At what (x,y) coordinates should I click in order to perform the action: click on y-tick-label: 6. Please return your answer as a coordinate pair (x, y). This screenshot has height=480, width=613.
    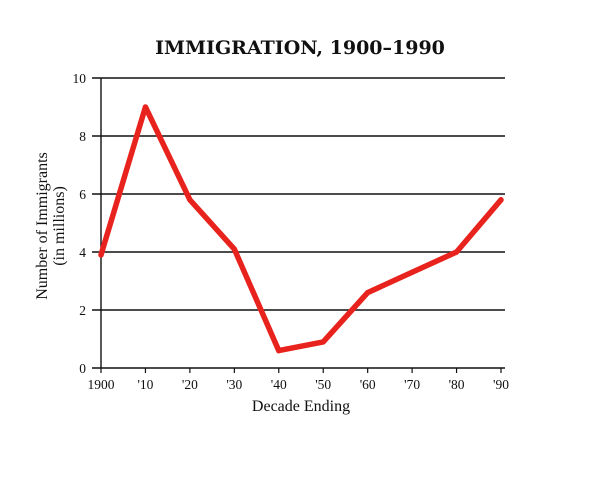
    Looking at the image, I should click on (82, 194).